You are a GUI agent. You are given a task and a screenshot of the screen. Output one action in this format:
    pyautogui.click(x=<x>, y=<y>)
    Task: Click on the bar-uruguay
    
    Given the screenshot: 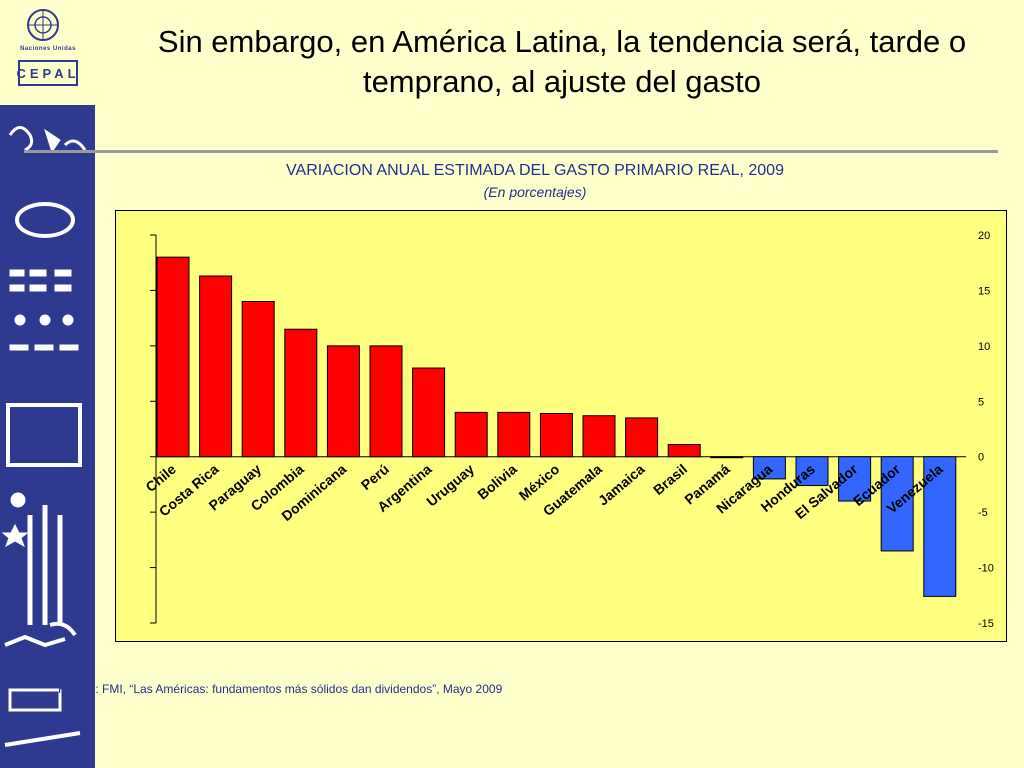 What is the action you would take?
    pyautogui.click(x=471, y=434)
    